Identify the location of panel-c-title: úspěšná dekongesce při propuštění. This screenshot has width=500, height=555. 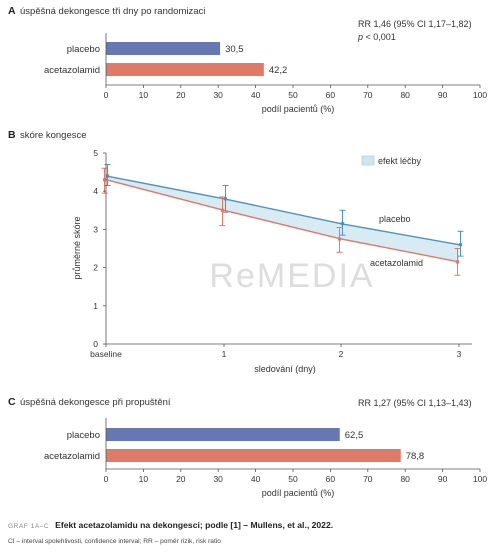
(95, 402).